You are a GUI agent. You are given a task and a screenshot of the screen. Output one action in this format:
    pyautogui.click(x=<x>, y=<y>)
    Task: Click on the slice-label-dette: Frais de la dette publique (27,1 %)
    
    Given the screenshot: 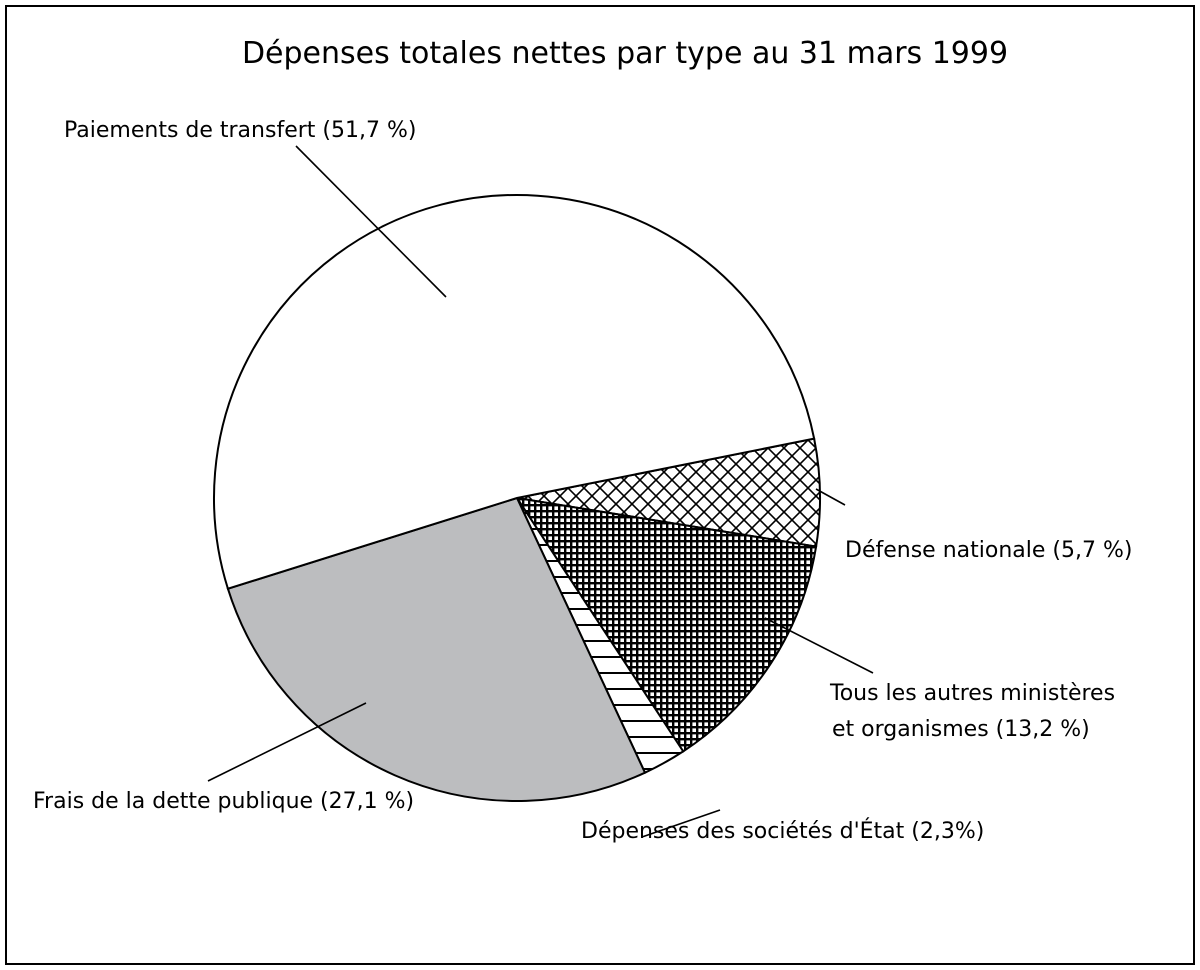 What is the action you would take?
    pyautogui.click(x=223, y=801)
    